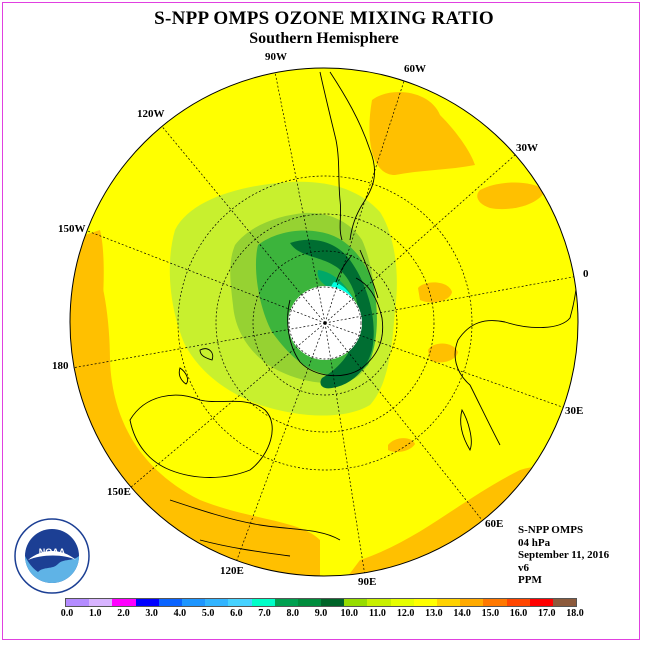 The image size is (648, 648). What do you see at coordinates (196, 366) in the screenshot?
I see `new-zealand` at bounding box center [196, 366].